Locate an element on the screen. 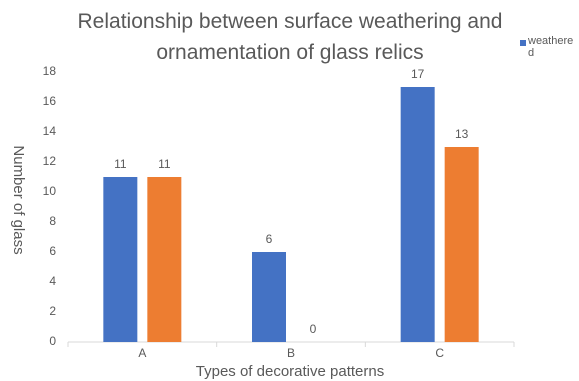 The width and height of the screenshot is (579, 381). x-tick-label: C is located at coordinates (439, 353).